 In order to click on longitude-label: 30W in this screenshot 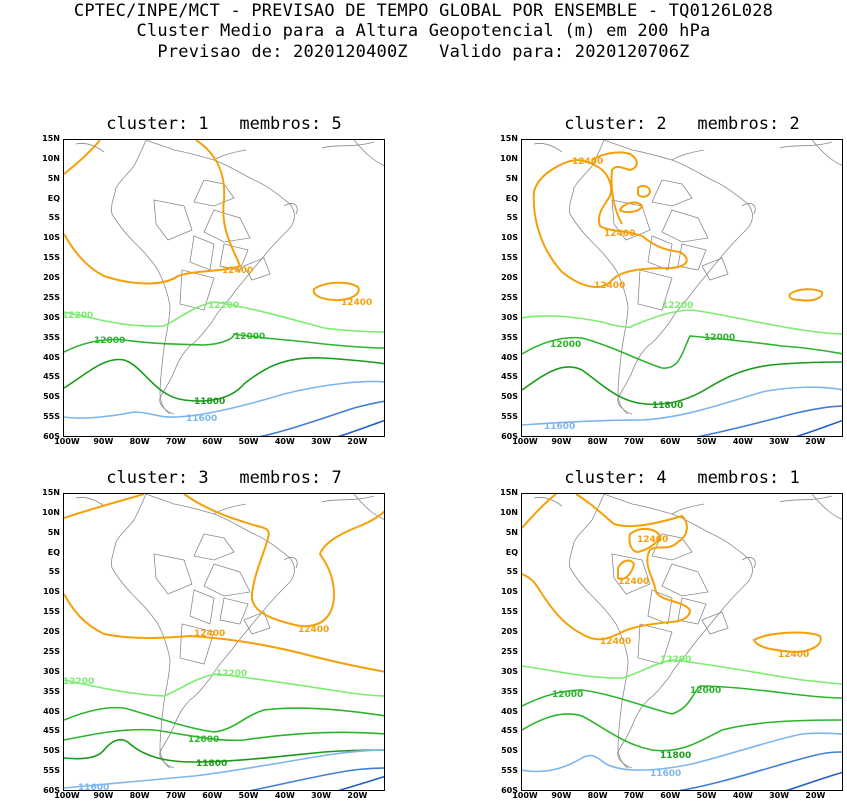, I will do `click(779, 795)`.